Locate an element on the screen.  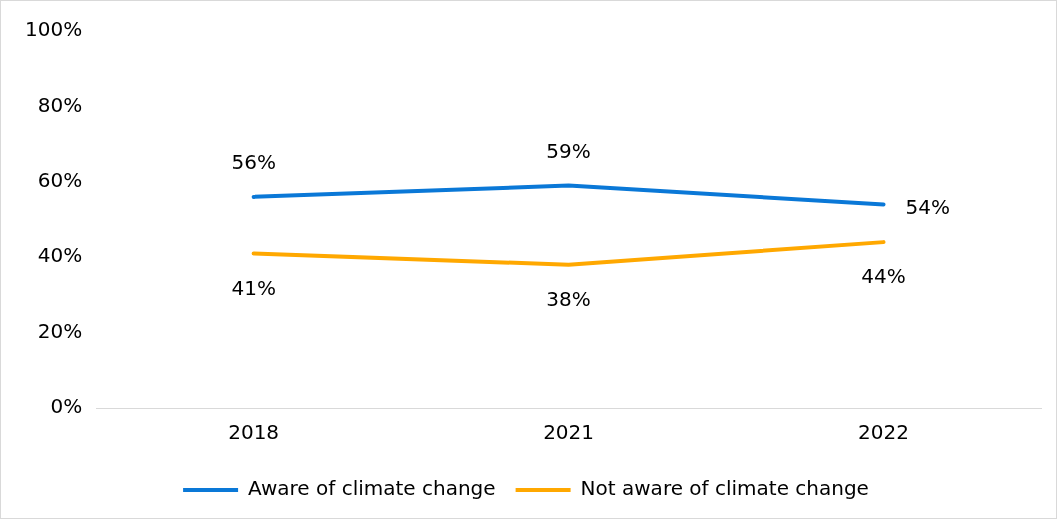
x-tick-label: 2018 is located at coordinates (254, 432).